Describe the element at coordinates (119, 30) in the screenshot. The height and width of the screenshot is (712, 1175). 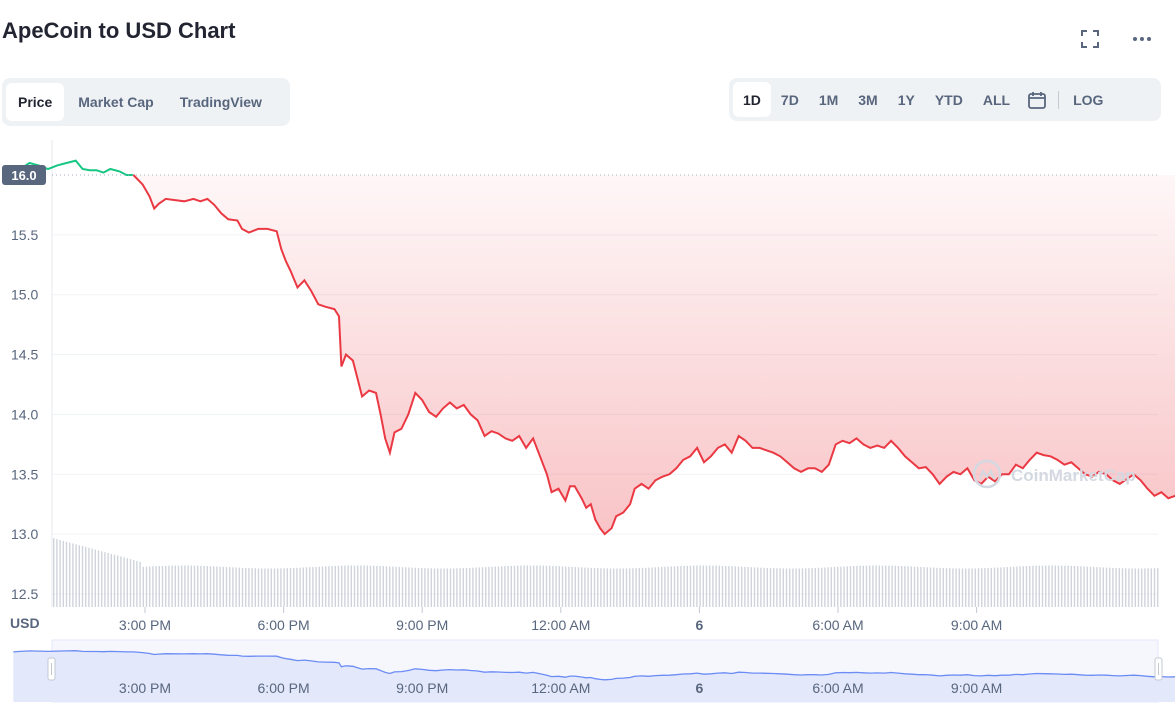
I see `page-title: ApeCoin to USD Chart` at that location.